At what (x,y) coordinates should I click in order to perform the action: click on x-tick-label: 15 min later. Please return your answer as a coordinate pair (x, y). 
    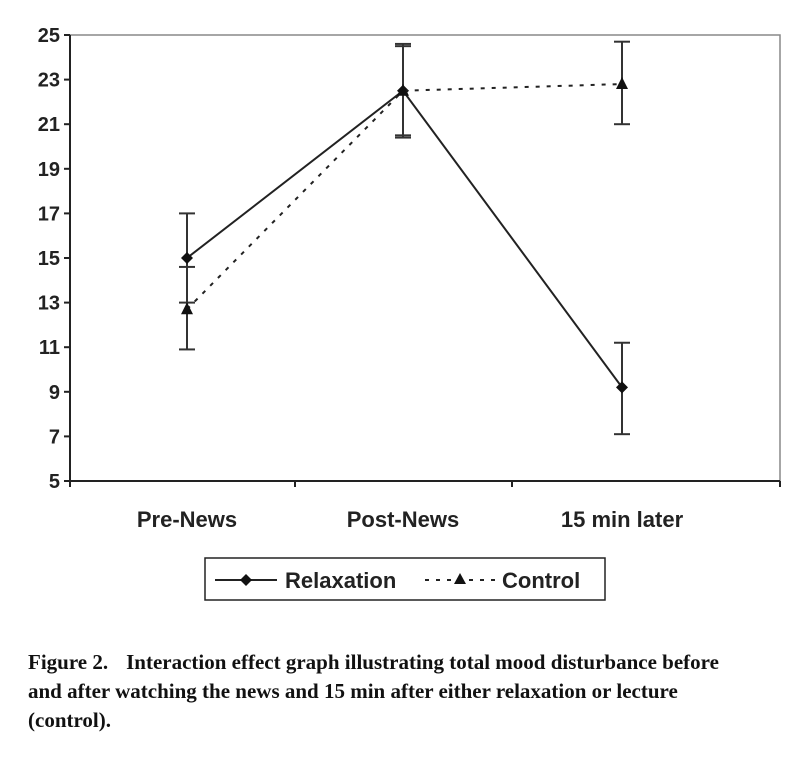
    Looking at the image, I should click on (622, 519).